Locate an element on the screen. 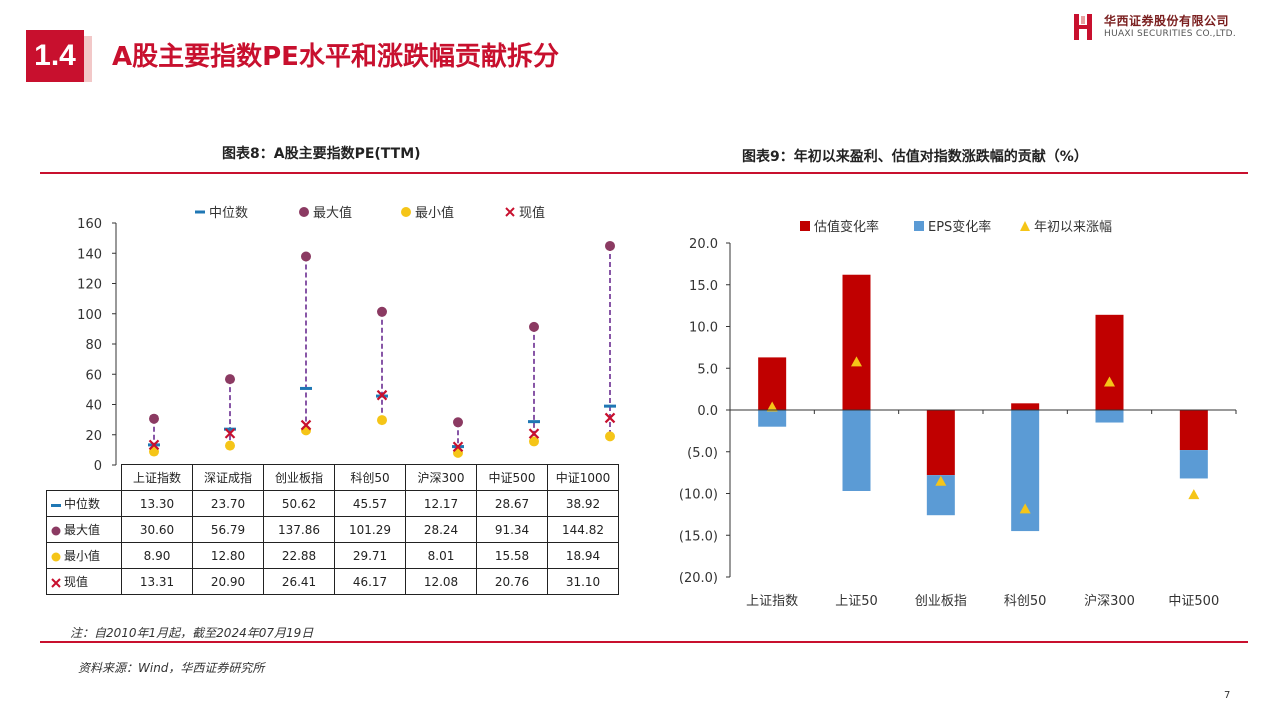 The image size is (1268, 716). y-tick-label: 160 is located at coordinates (89, 224).